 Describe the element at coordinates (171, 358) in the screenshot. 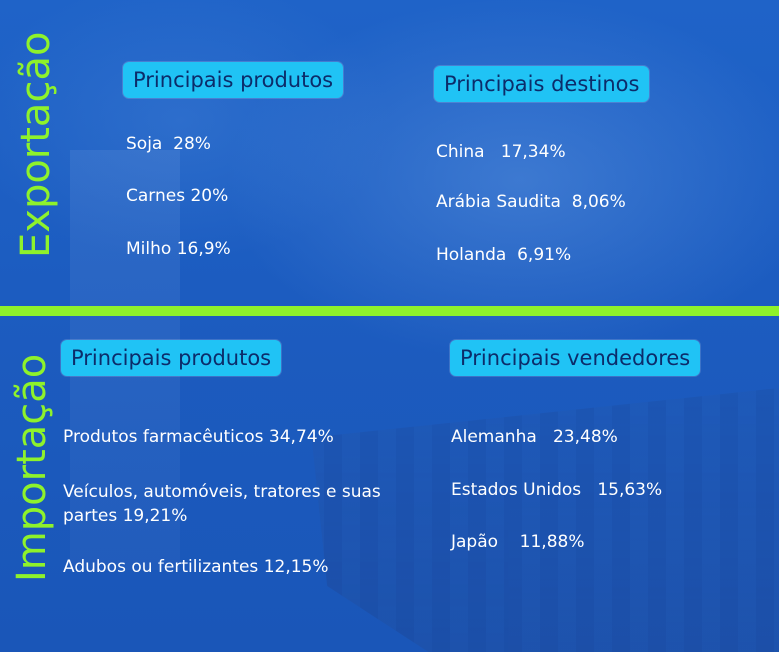

I see `import-products-heading: Principais produtos` at that location.